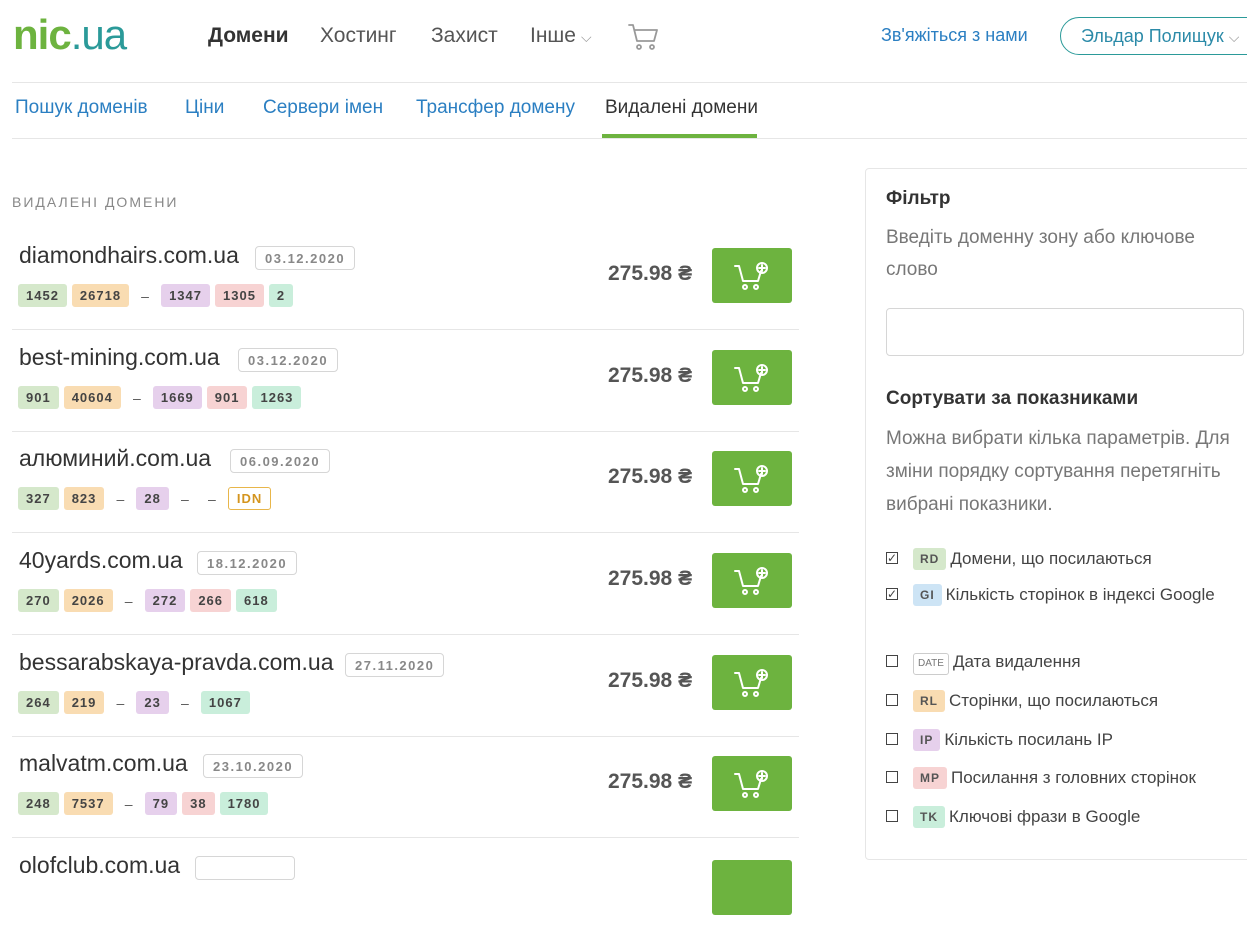 Image resolution: width=1247 pixels, height=939 pixels. Describe the element at coordinates (100, 295) in the screenshot. I see `metric-rl: 26718` at that location.